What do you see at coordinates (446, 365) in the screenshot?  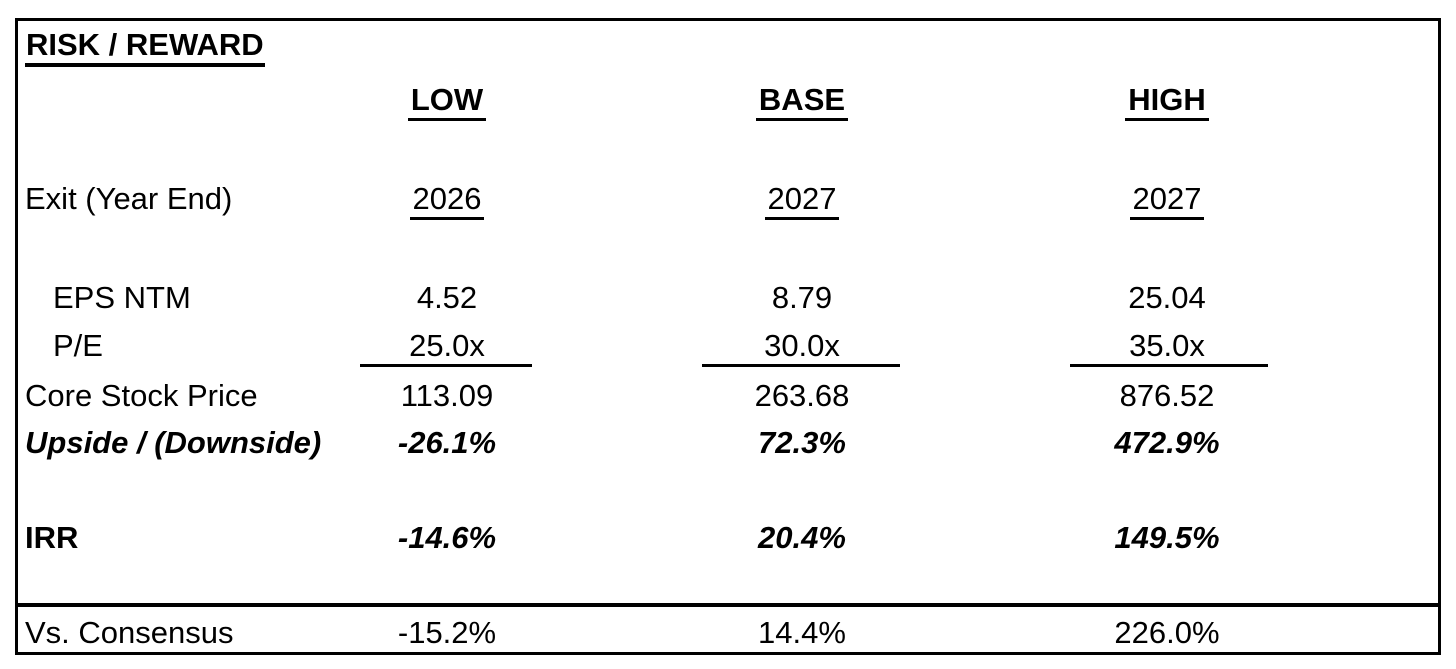 I see `pe-sum-line-low` at bounding box center [446, 365].